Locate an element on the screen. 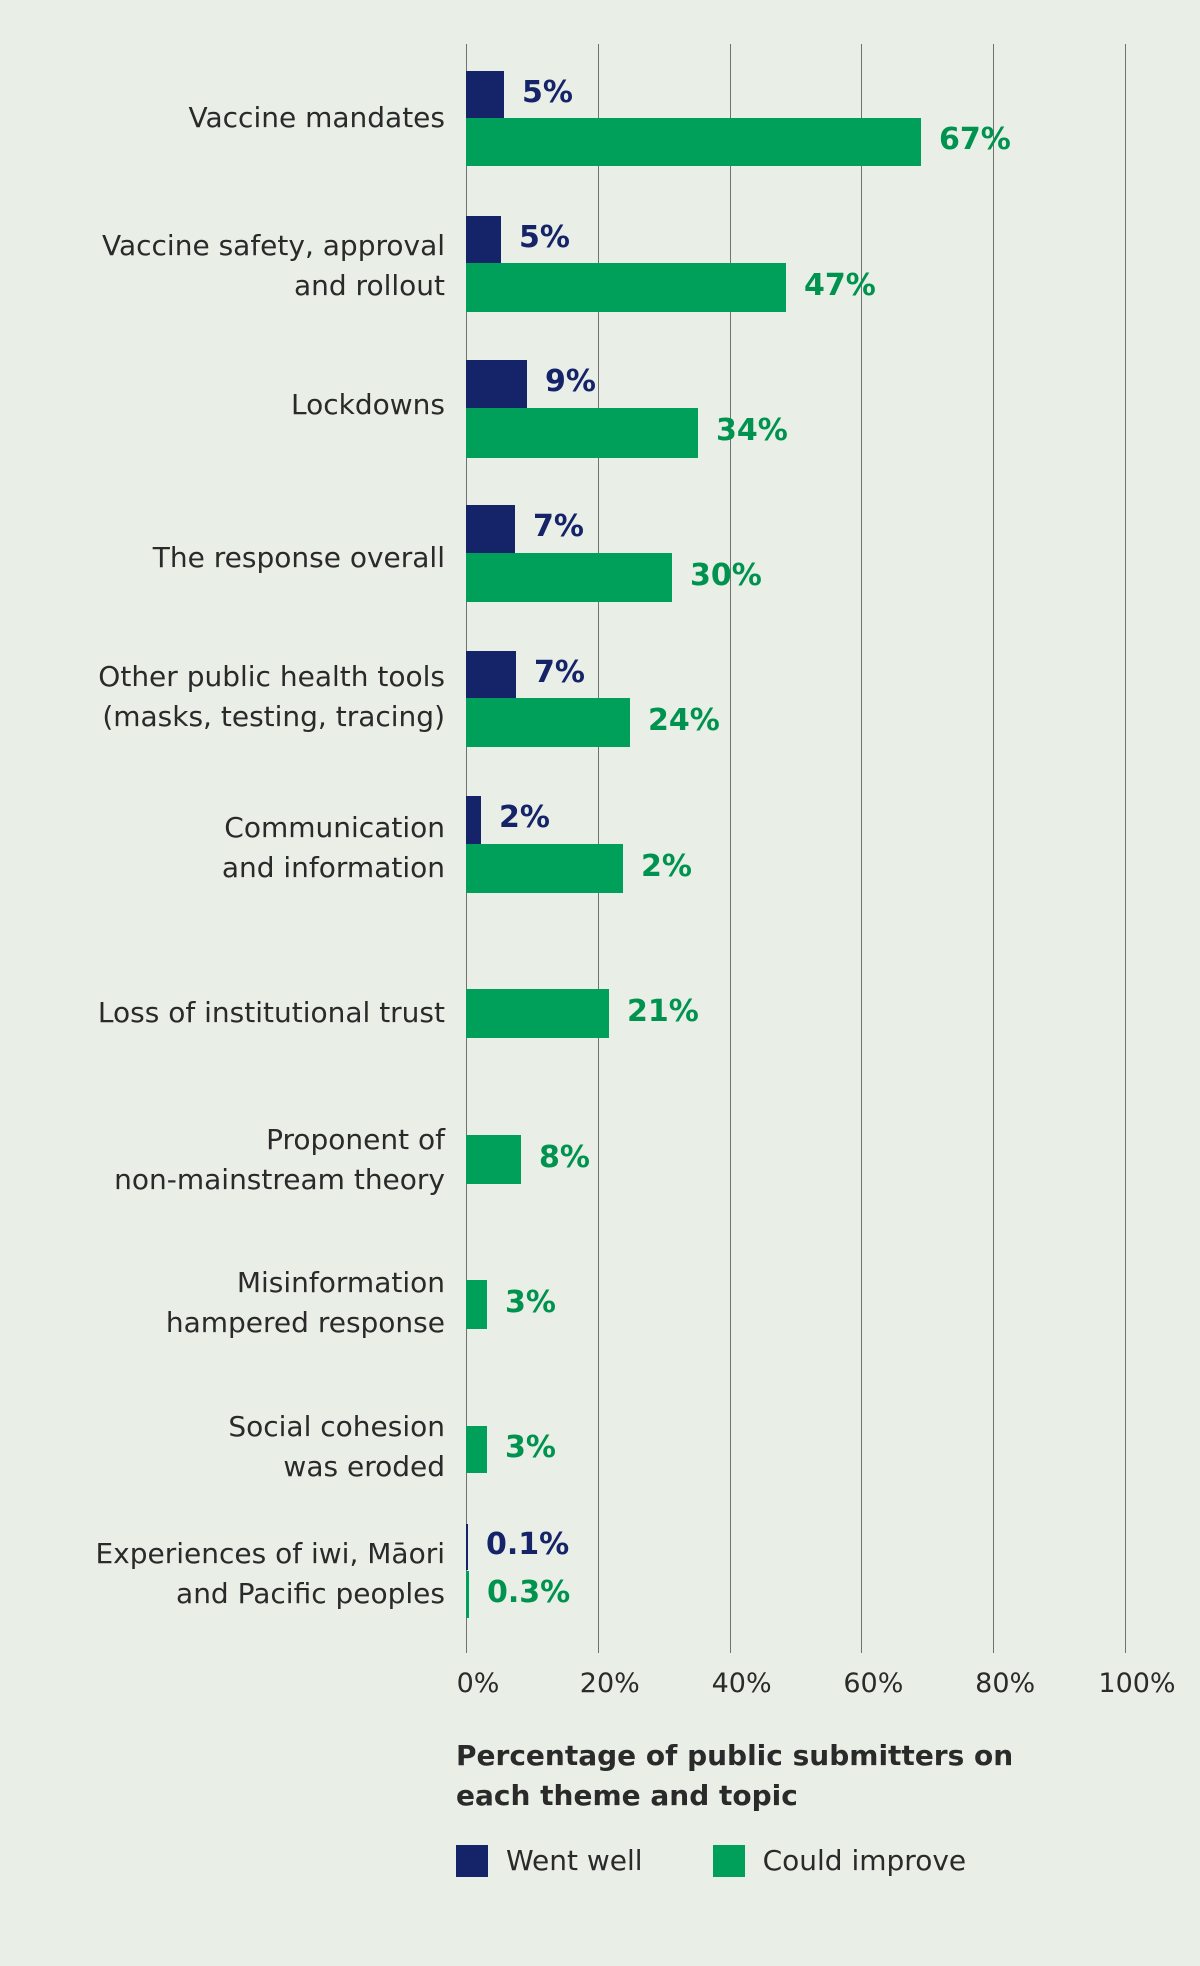  category-label-line: and Pacific peoples is located at coordinates (310, 1593).